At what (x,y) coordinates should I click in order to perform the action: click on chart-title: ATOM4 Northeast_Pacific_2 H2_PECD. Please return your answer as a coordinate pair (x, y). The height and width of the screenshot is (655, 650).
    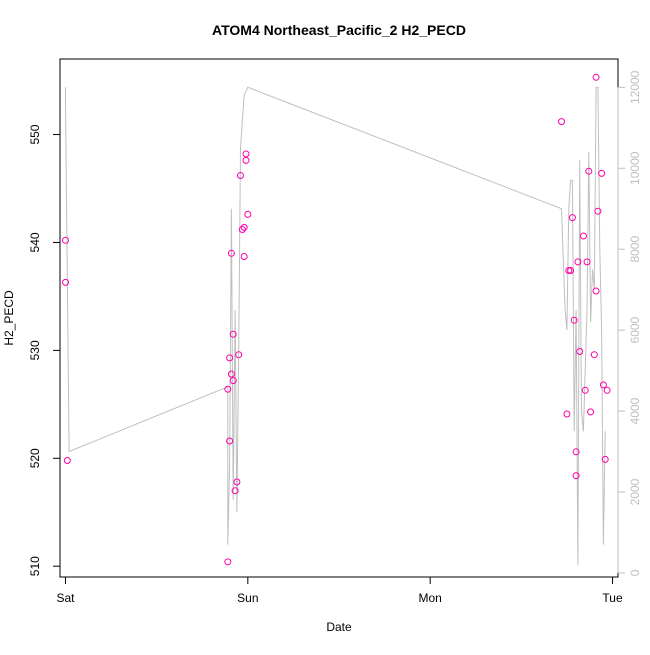
    Looking at the image, I should click on (339, 30).